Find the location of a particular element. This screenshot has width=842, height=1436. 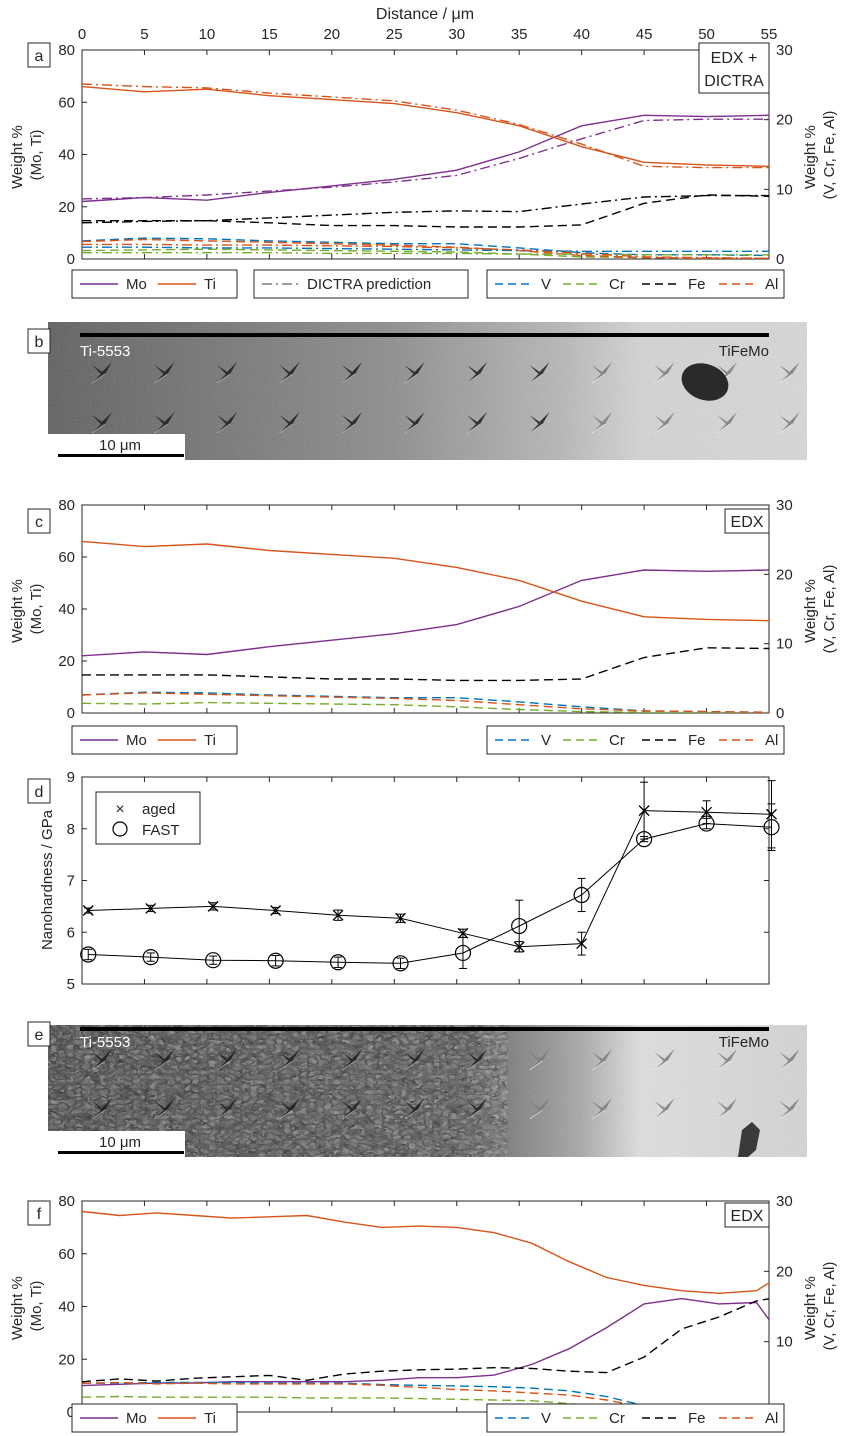

legend-label-dictra: DICTRA prediction is located at coordinates (369, 284).